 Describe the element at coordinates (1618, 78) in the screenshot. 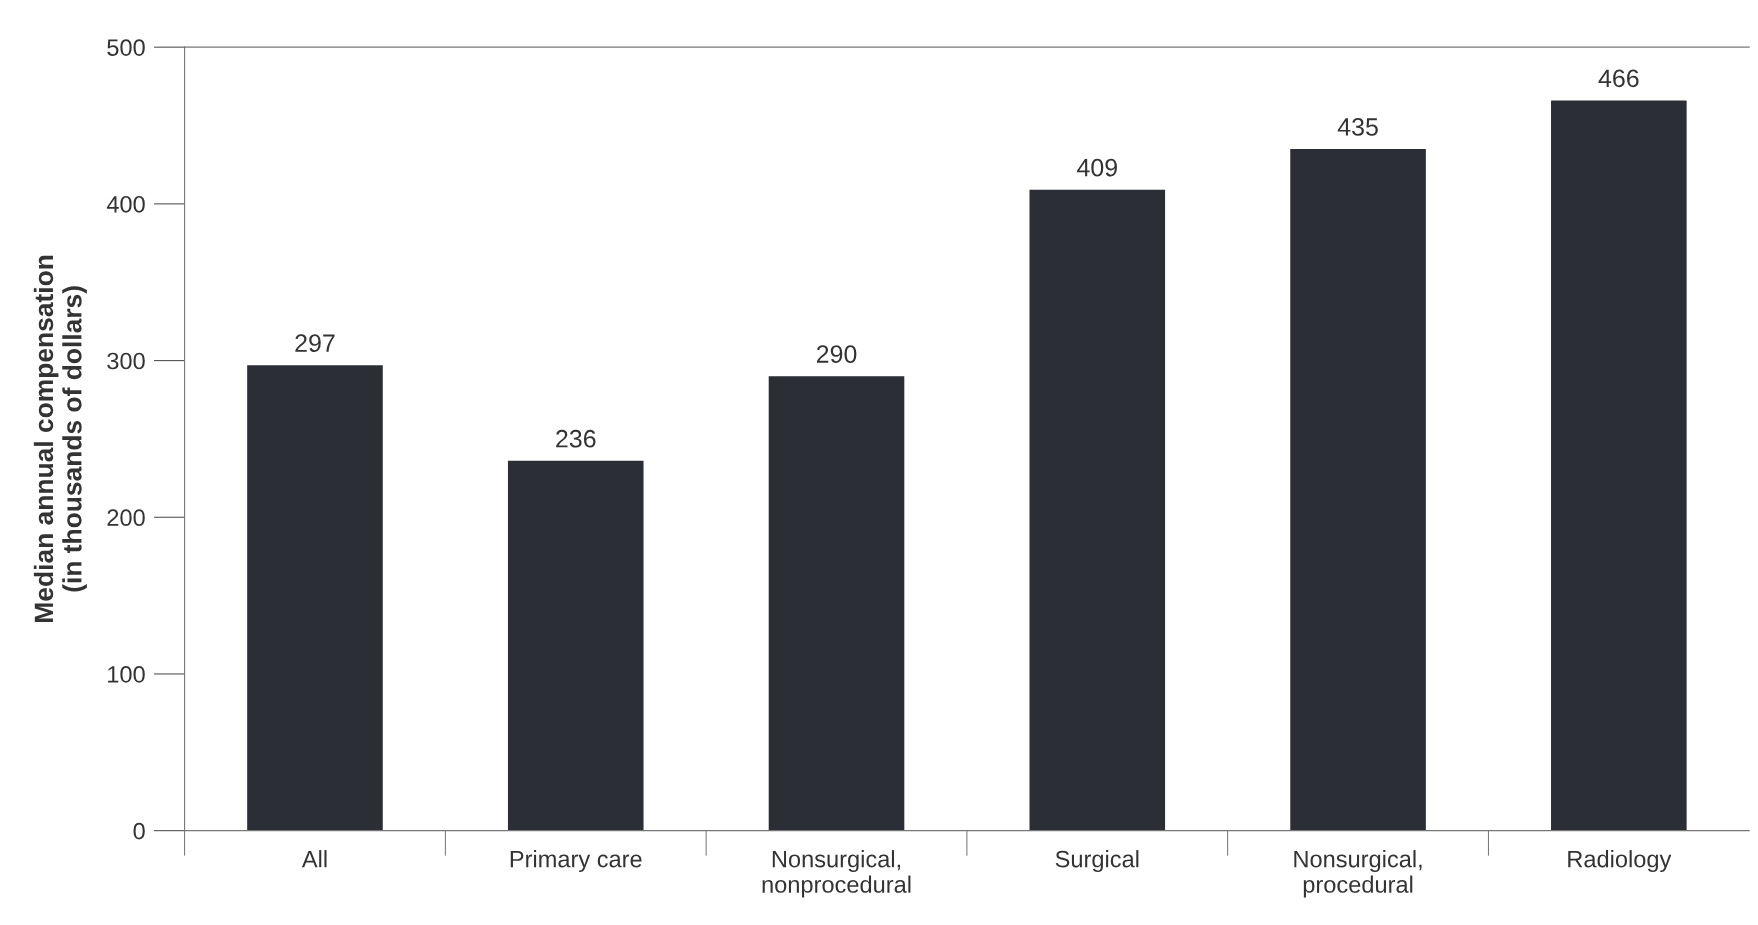

I see `data-label: 466` at that location.